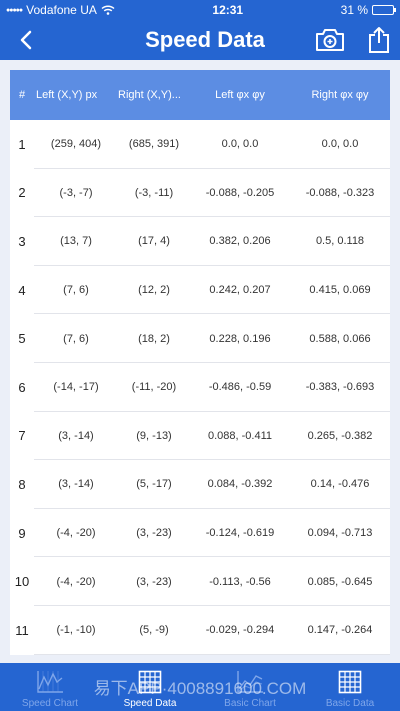  Describe the element at coordinates (240, 144) in the screenshot. I see `cell-left-phi: 0.0, 0.0` at that location.